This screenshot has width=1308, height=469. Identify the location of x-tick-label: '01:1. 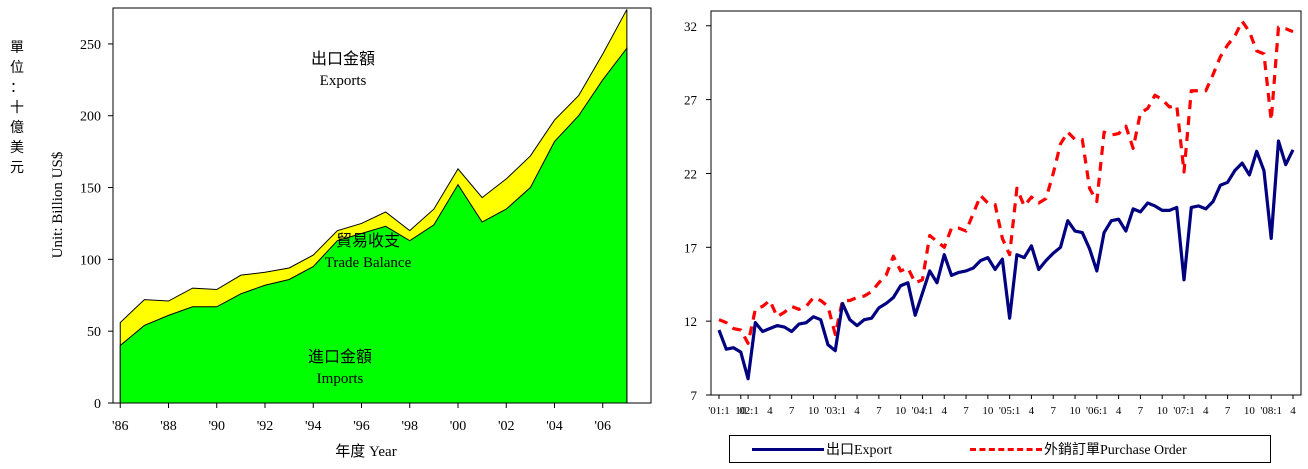
(719, 411).